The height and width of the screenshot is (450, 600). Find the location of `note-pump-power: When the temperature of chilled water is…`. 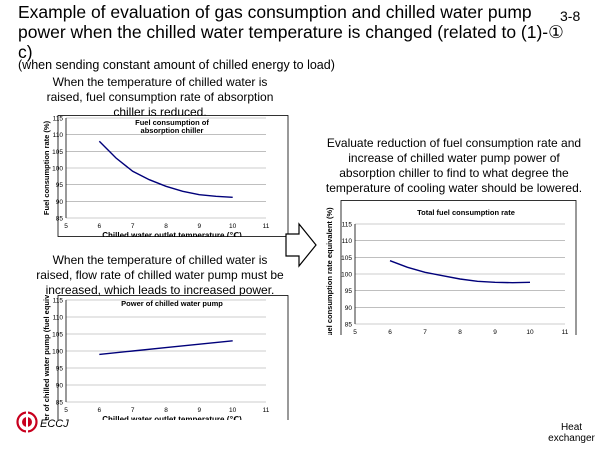

note-pump-power: When the temperature of chilled water is… is located at coordinates (160, 275).